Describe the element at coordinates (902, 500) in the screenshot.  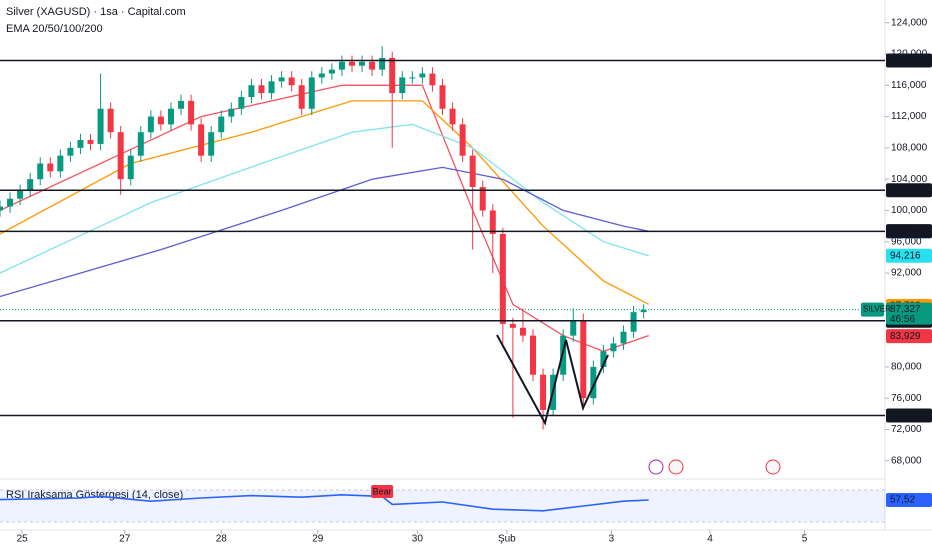
I see `rsi-tag-label: 57,52` at that location.